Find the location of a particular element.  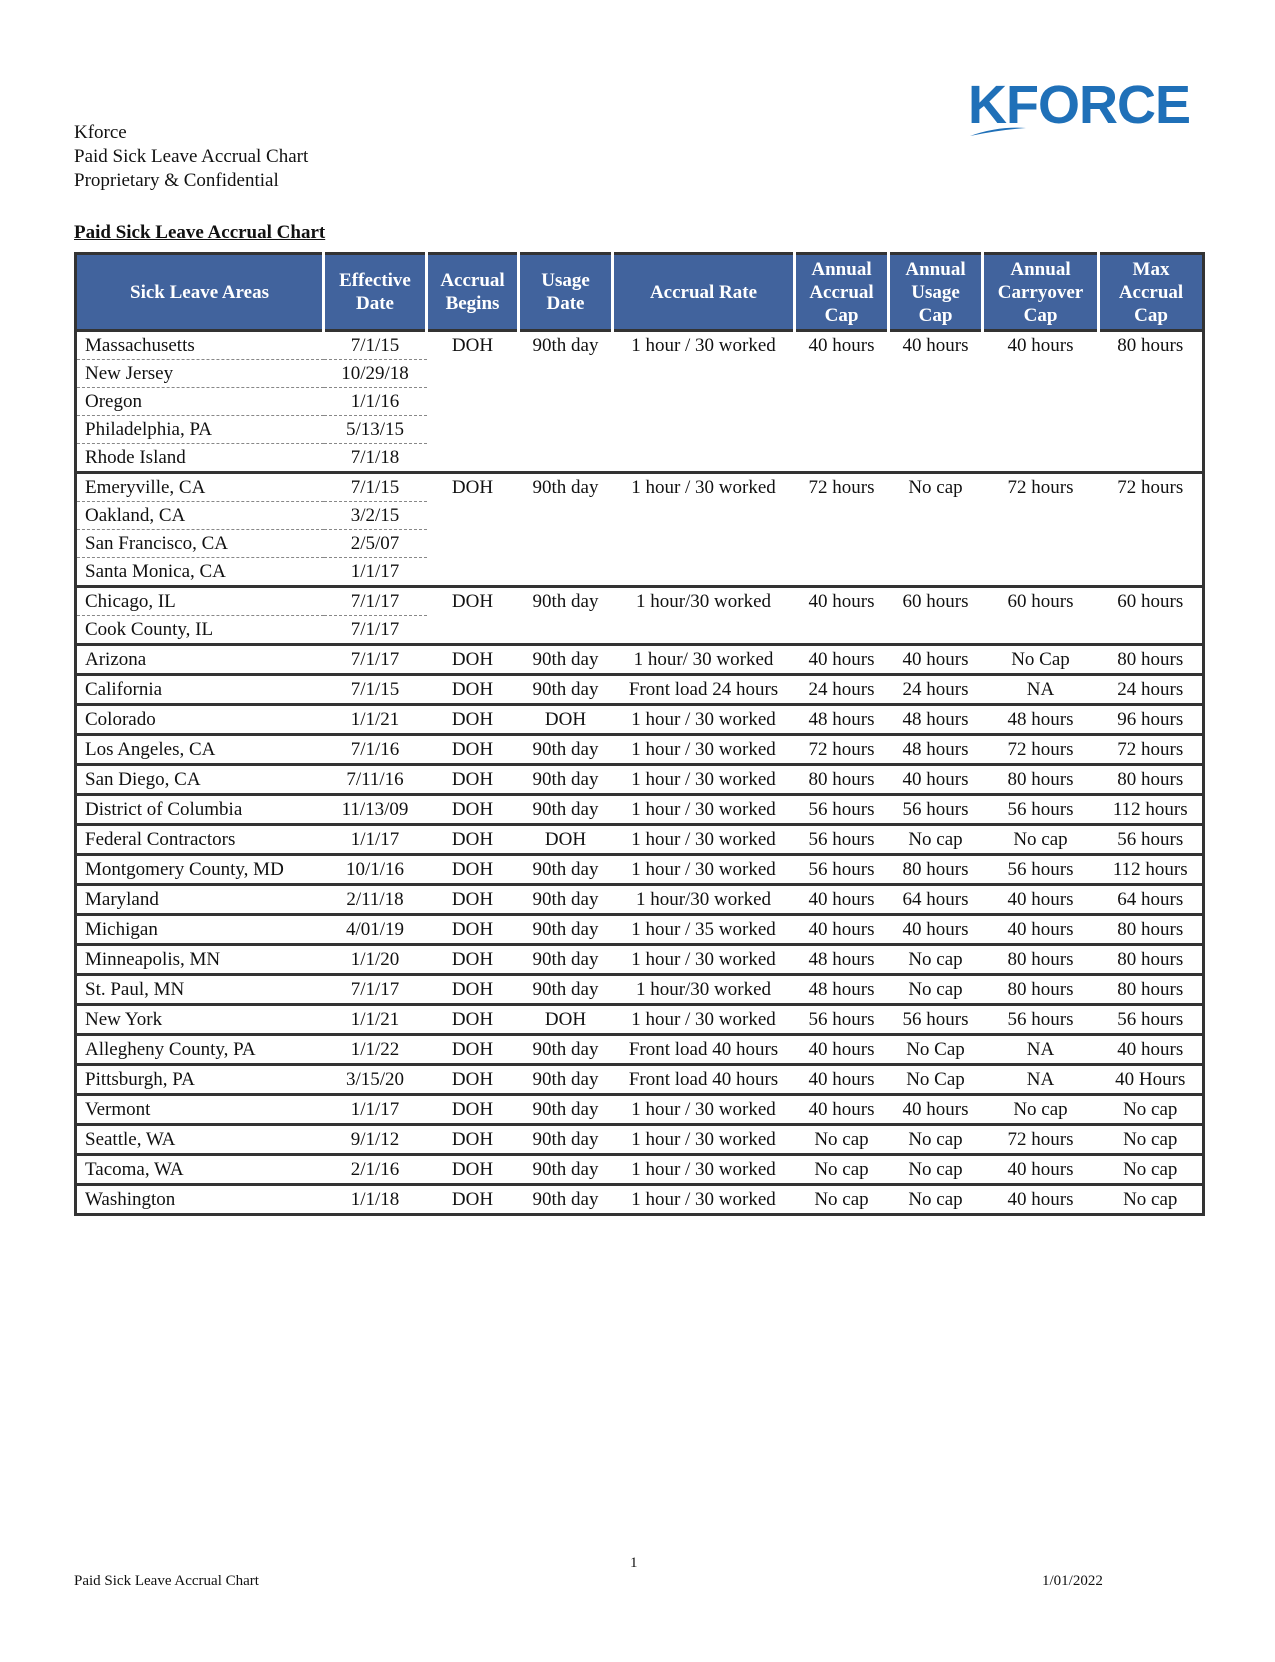

column-header: Annual Accrual Cap is located at coordinates (841, 292).